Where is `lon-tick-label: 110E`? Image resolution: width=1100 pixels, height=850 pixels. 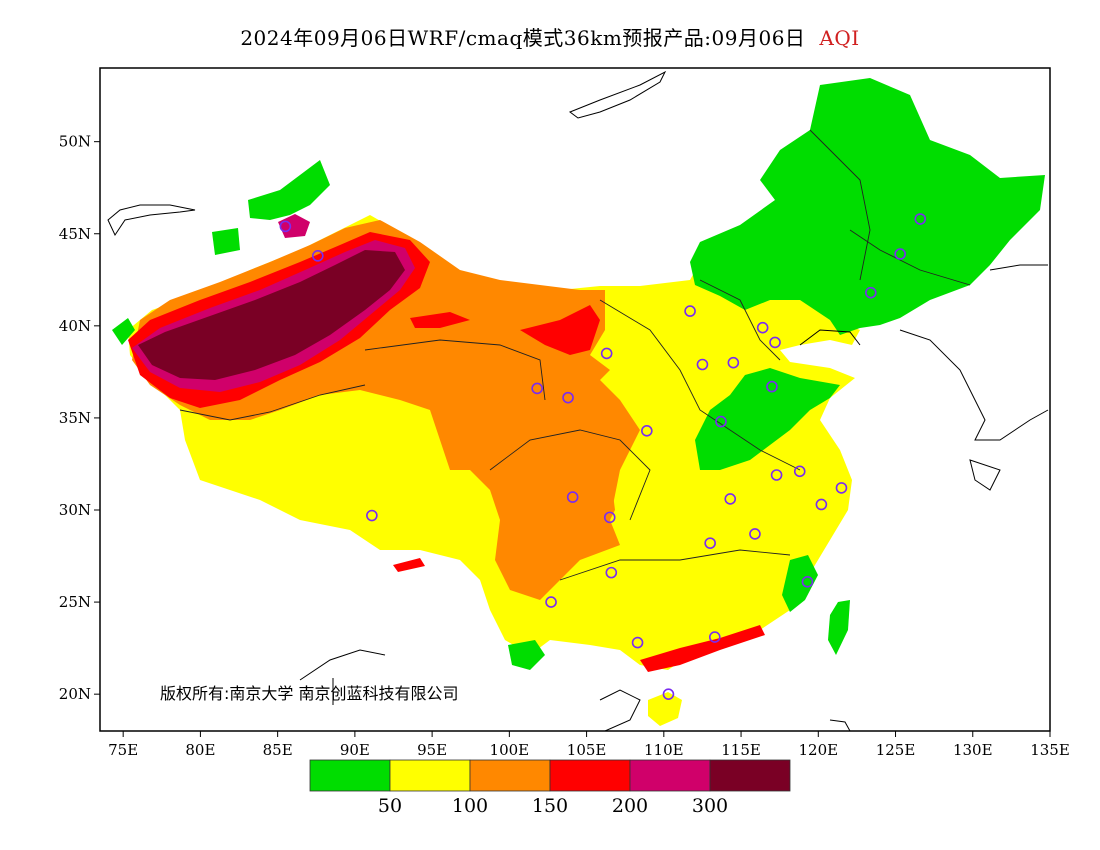 lon-tick-label: 110E is located at coordinates (664, 750).